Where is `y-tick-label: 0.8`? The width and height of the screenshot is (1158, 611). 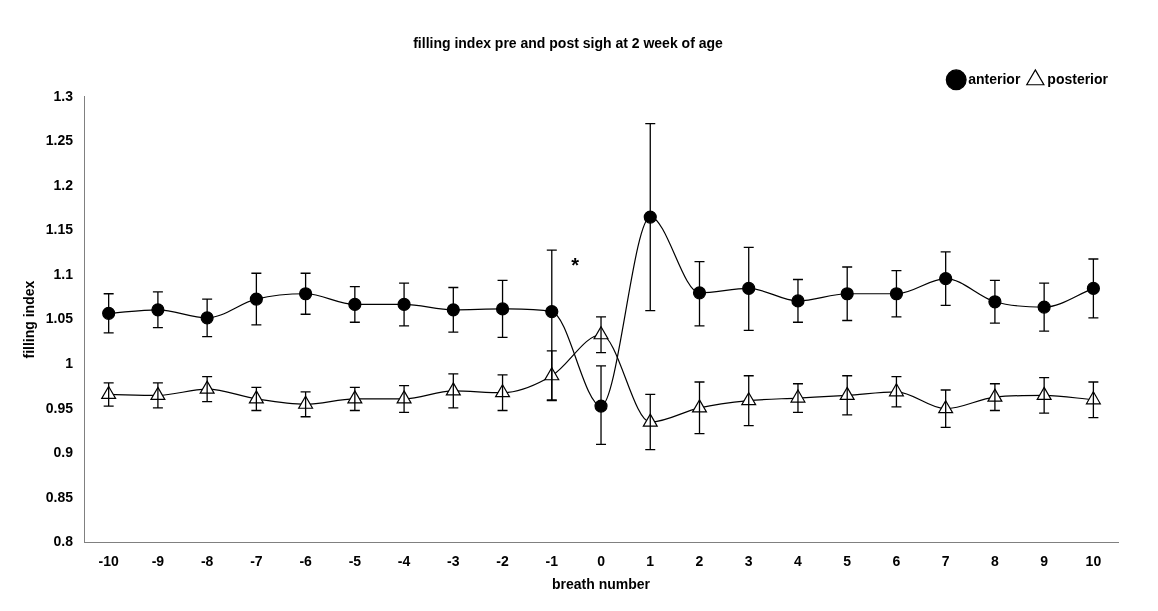
y-tick-label: 0.8 is located at coordinates (63, 541).